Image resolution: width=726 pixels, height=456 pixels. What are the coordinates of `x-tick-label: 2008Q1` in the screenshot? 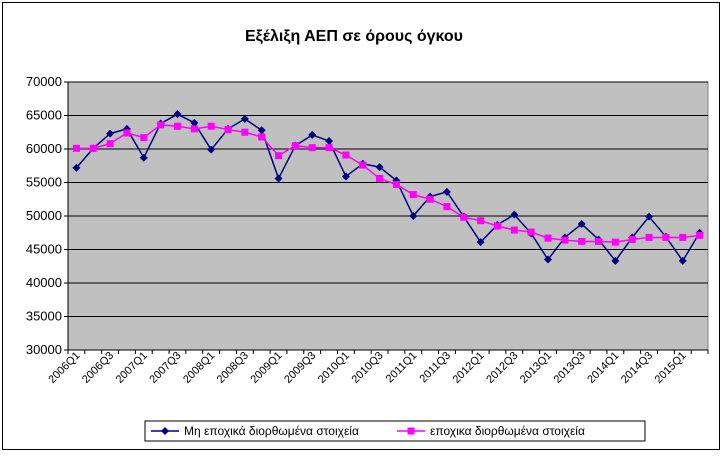 It's located at (199, 368).